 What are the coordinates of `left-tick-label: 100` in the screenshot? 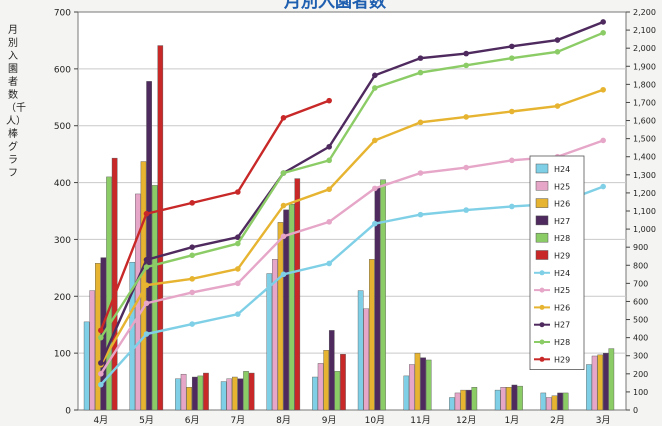 It's located at (62, 355).